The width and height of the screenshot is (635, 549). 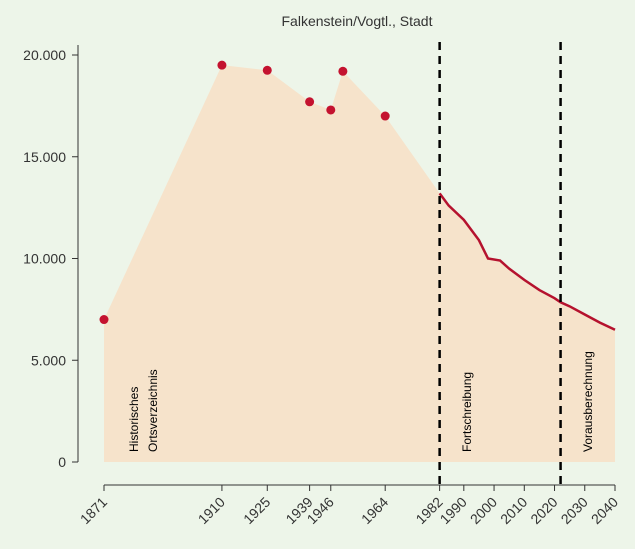 I want to click on y-tick-label: 20.000, so click(x=44, y=55).